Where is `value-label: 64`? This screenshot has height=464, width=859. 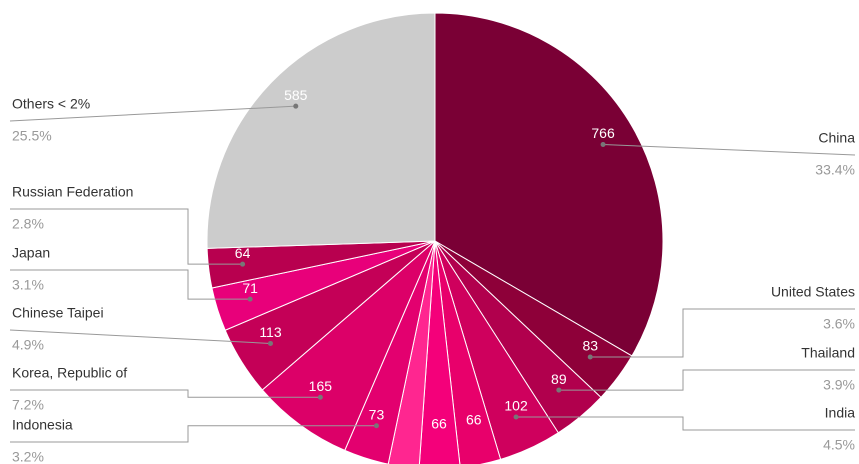
value-label: 64 is located at coordinates (243, 253).